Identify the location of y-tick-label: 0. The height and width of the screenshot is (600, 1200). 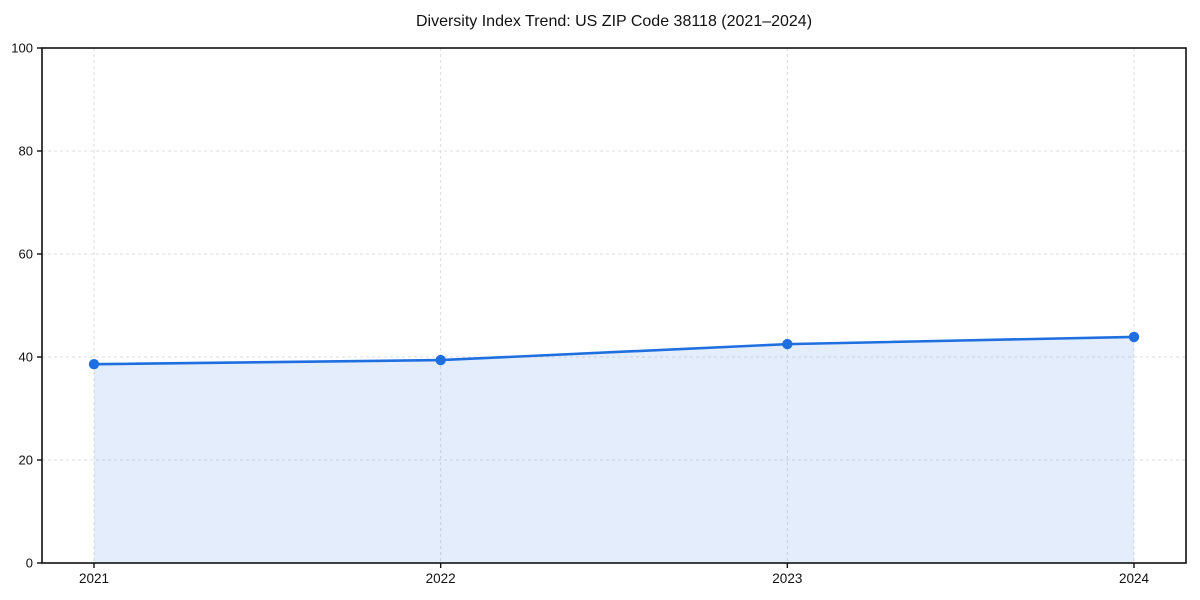
(29, 563).